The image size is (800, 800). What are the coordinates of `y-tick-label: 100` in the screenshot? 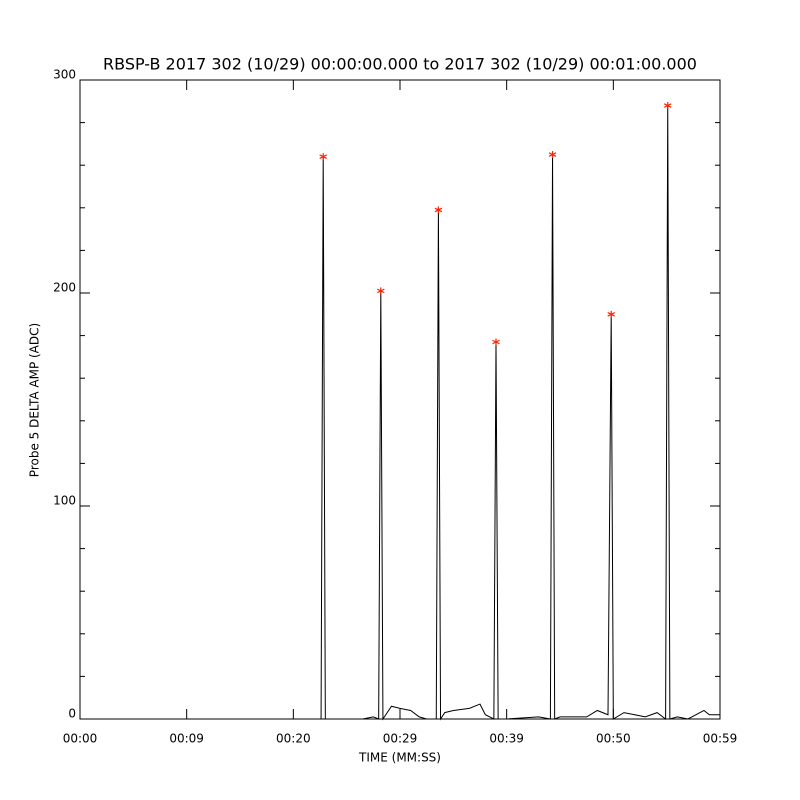 It's located at (64, 501).